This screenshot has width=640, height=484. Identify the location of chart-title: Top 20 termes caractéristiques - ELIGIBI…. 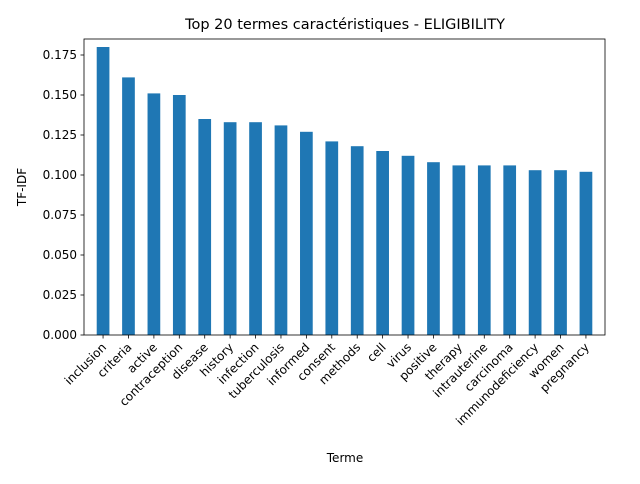
(344, 25).